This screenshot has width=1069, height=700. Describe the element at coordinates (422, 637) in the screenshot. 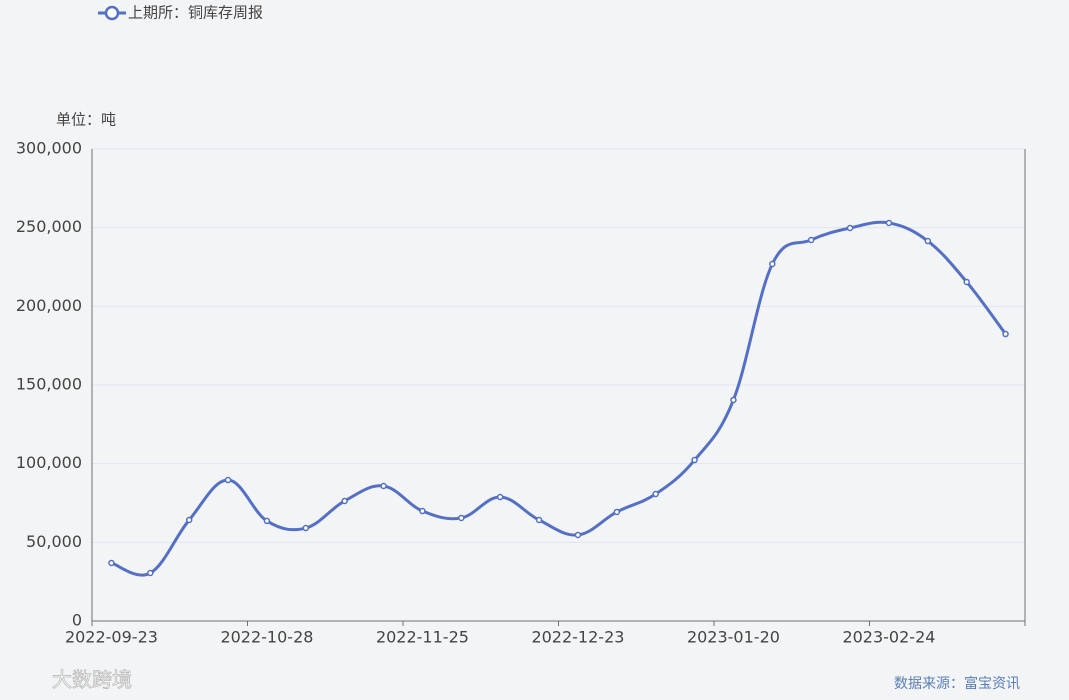

I see `x-tick-label: 2022-11-25` at that location.